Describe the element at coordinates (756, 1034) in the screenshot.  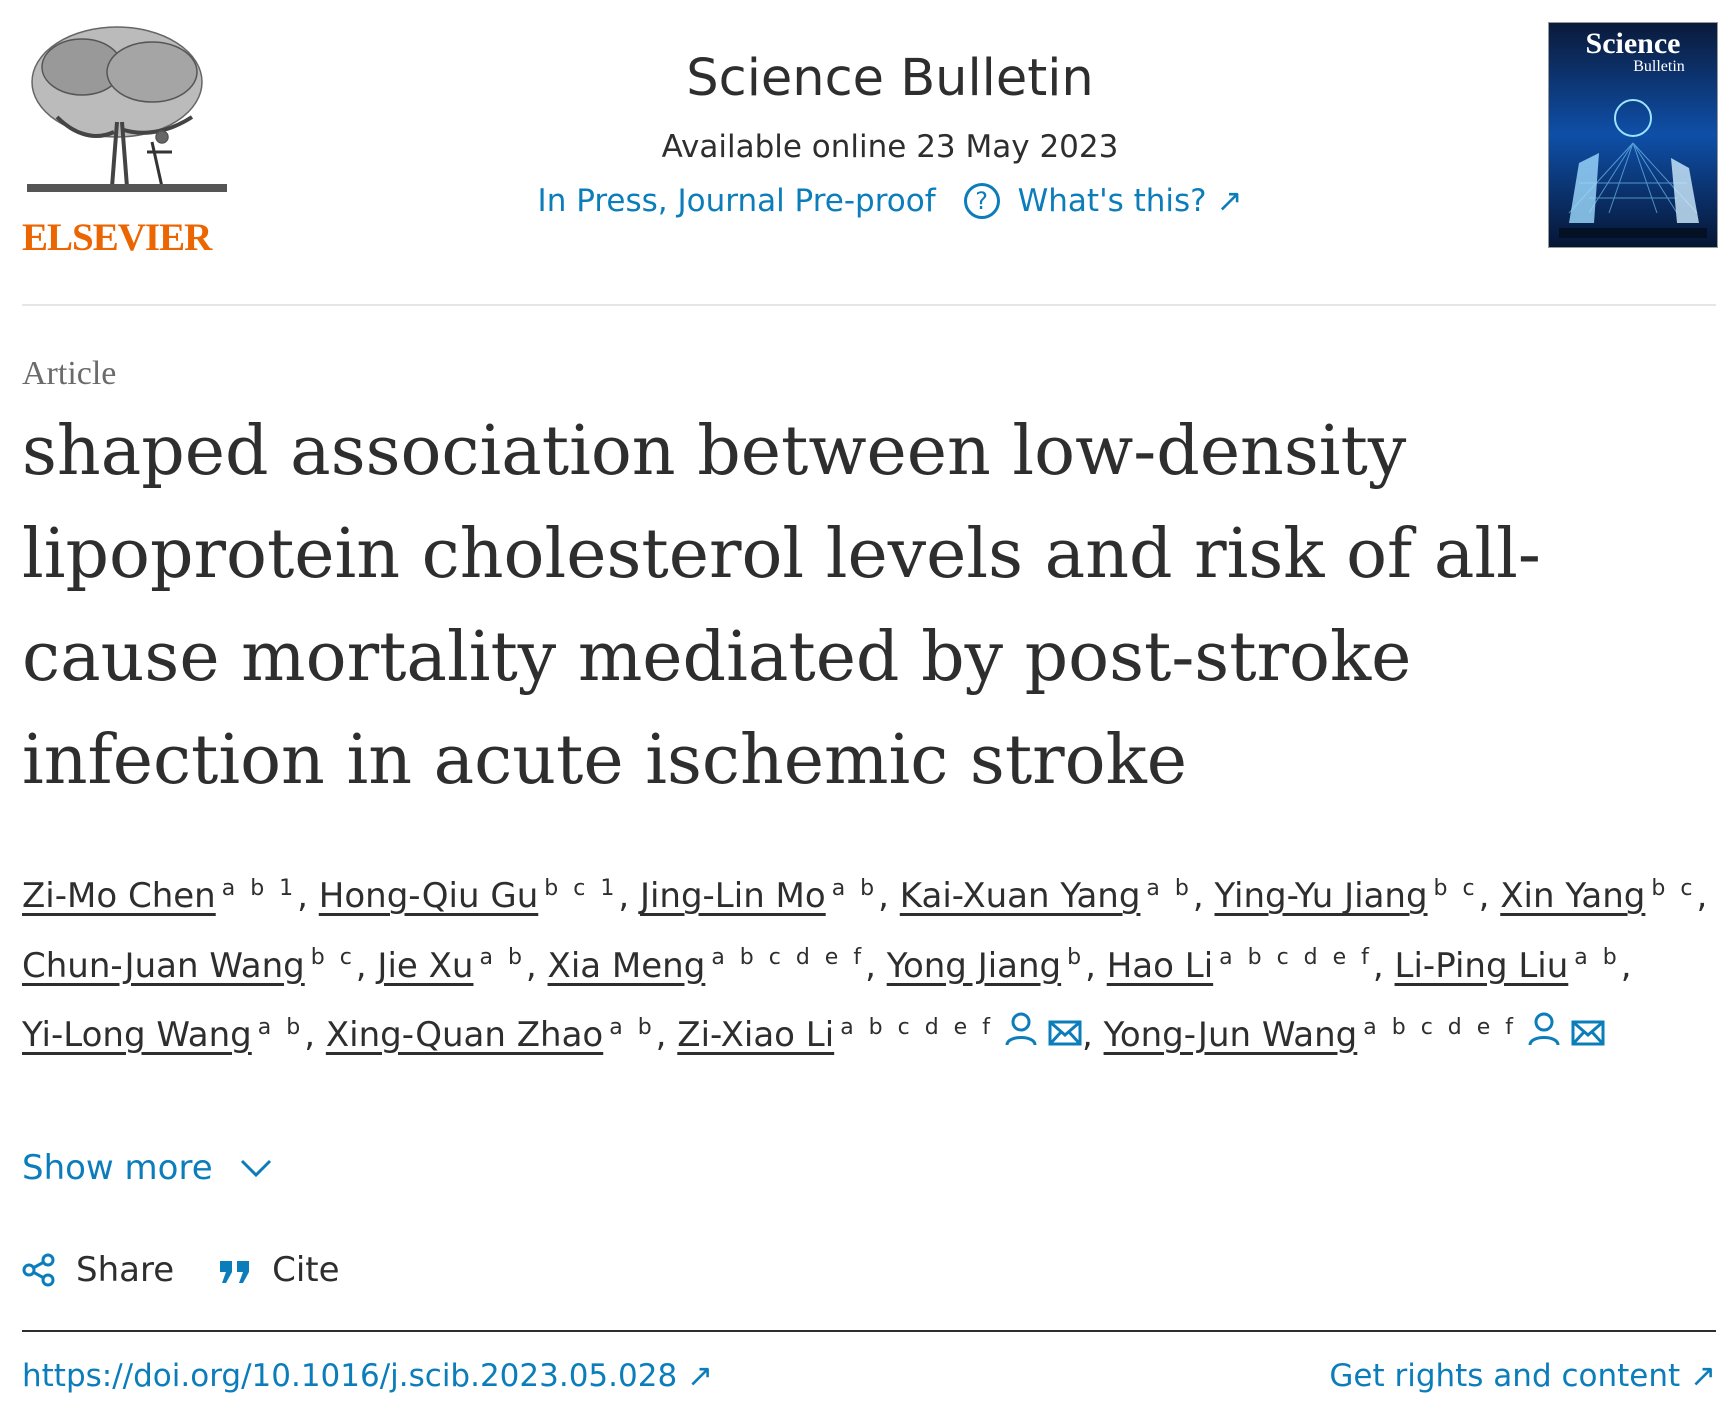
I see `author-name-link: Zi-Xiao Li` at that location.